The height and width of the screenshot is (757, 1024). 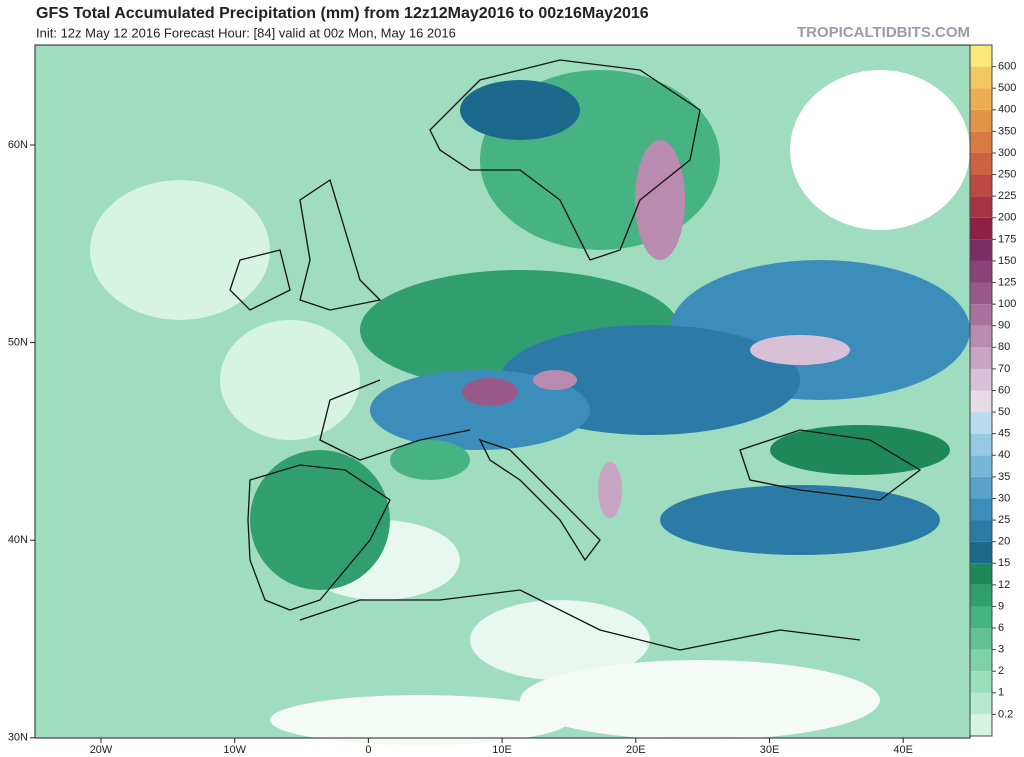 What do you see at coordinates (1007, 196) in the screenshot?
I see `colorbar-label: 225` at bounding box center [1007, 196].